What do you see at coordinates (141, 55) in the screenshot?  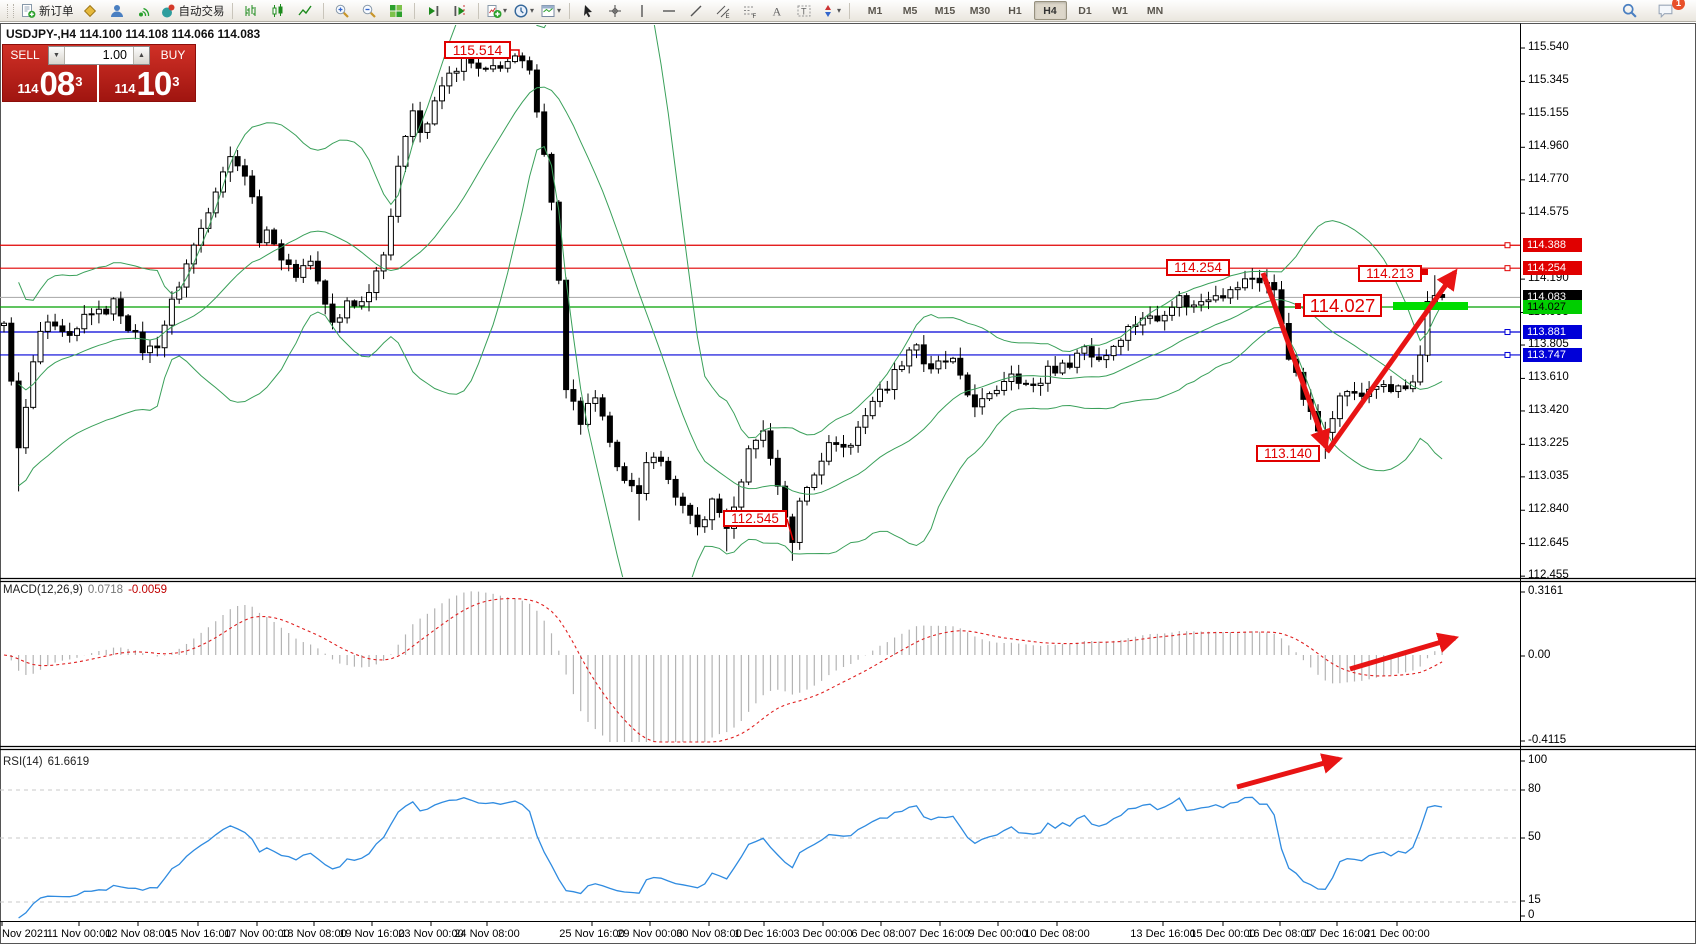 I see `volume-increase-button: ▲` at bounding box center [141, 55].